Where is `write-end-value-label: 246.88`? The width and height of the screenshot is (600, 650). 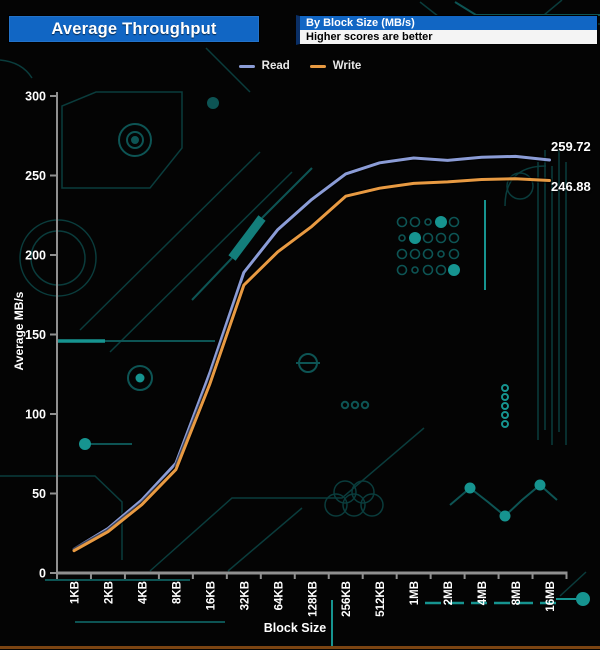
write-end-value-label: 246.88 is located at coordinates (571, 187).